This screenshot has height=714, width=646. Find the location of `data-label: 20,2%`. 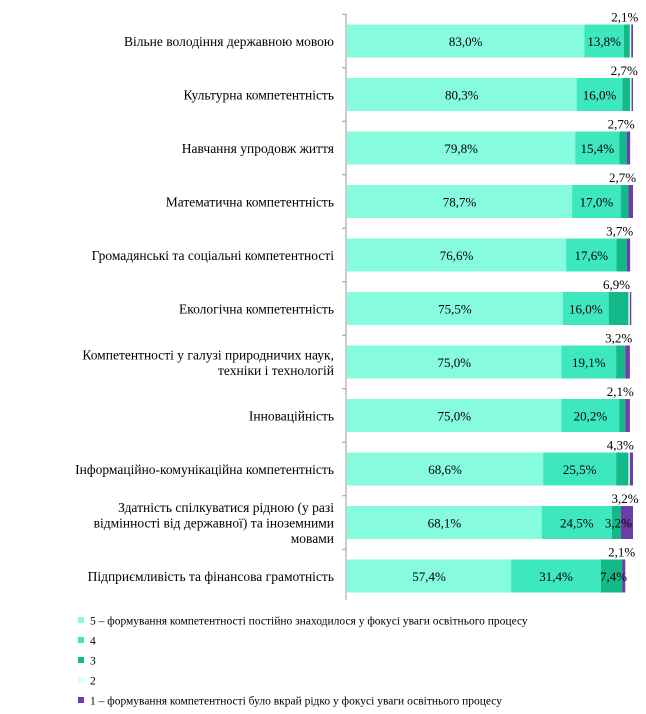

data-label: 20,2% is located at coordinates (591, 416).